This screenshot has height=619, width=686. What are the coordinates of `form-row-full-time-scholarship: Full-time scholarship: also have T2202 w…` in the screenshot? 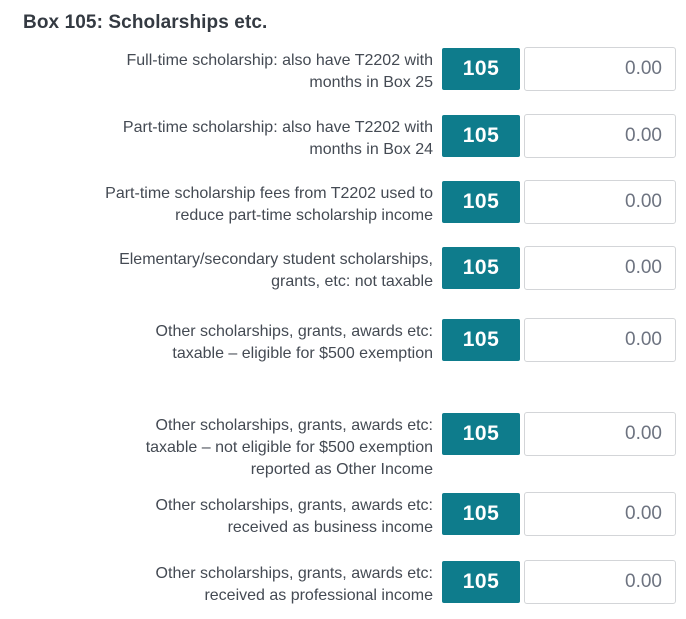 It's located at (338, 70).